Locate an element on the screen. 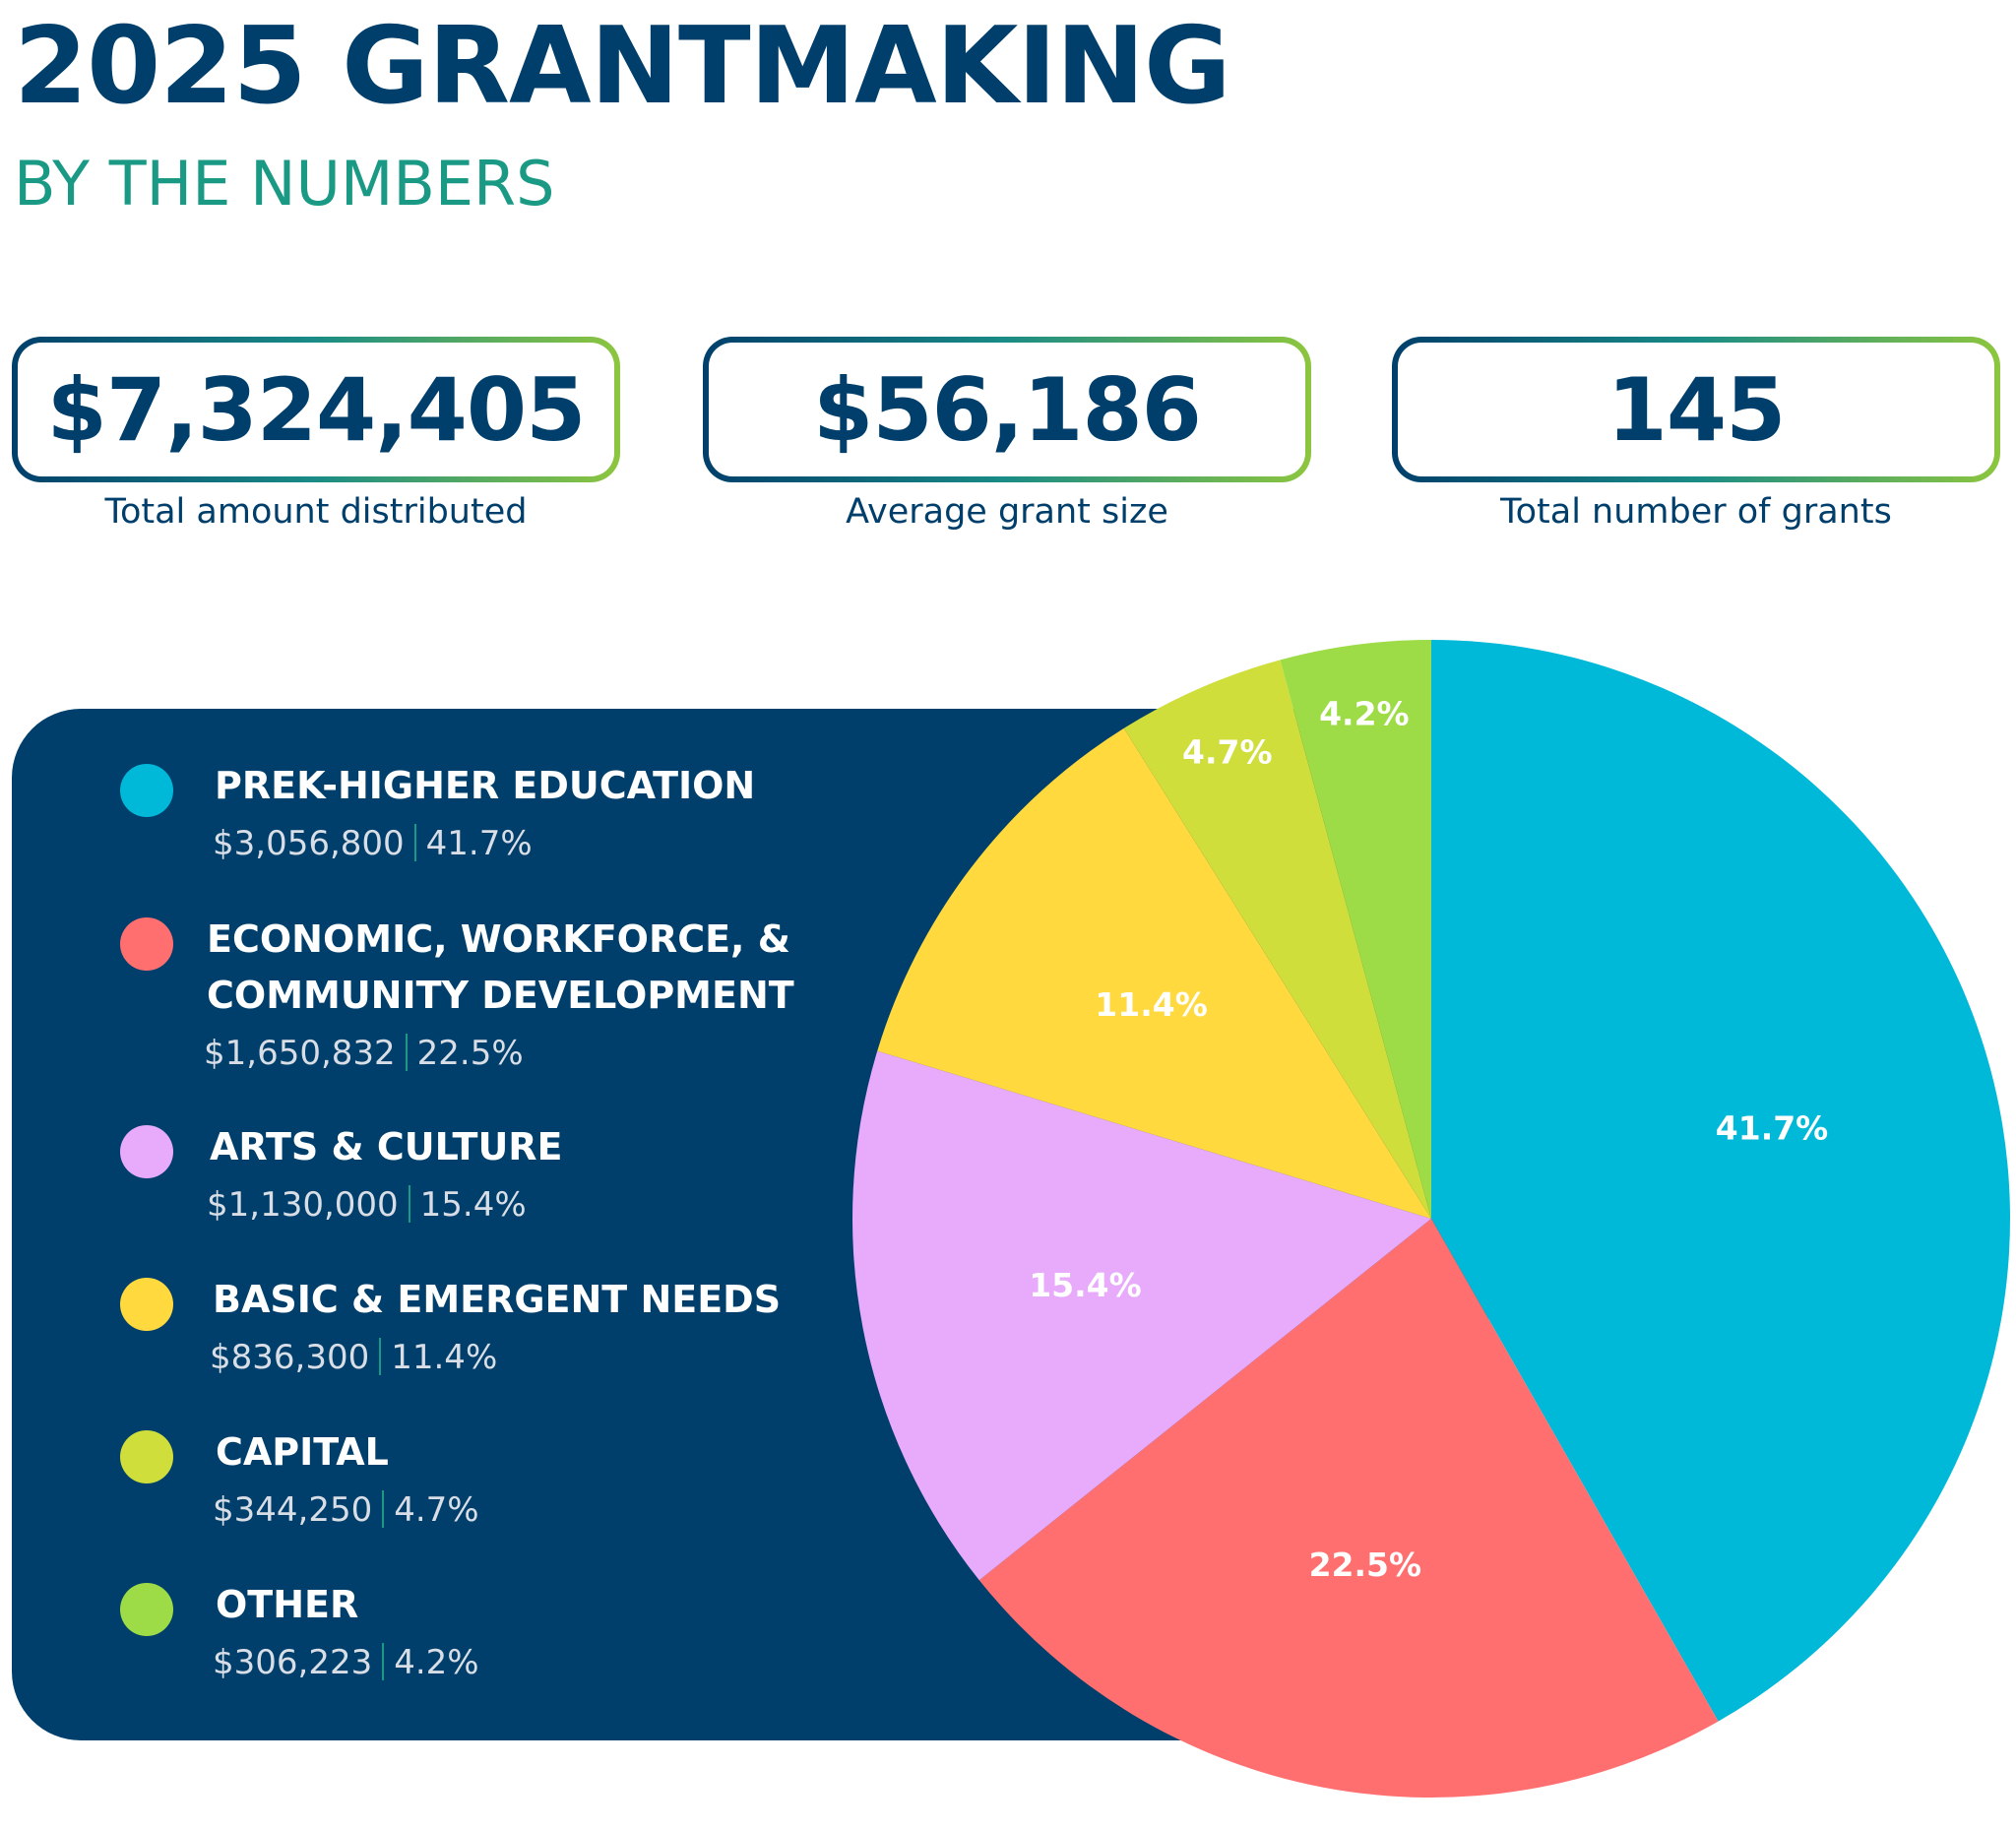 Image resolution: width=2016 pixels, height=1830 pixels. legend-value: $3,056,800 41.7% is located at coordinates (373, 843).